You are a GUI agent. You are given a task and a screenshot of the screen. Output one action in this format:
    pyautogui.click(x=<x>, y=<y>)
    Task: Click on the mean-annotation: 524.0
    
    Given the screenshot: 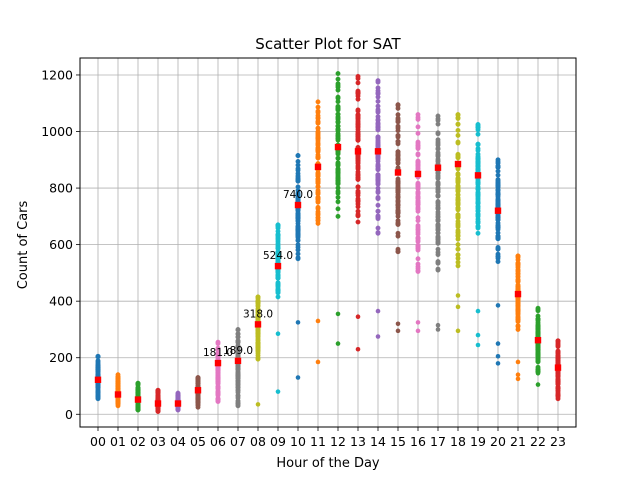 What is the action you would take?
    pyautogui.click(x=278, y=256)
    